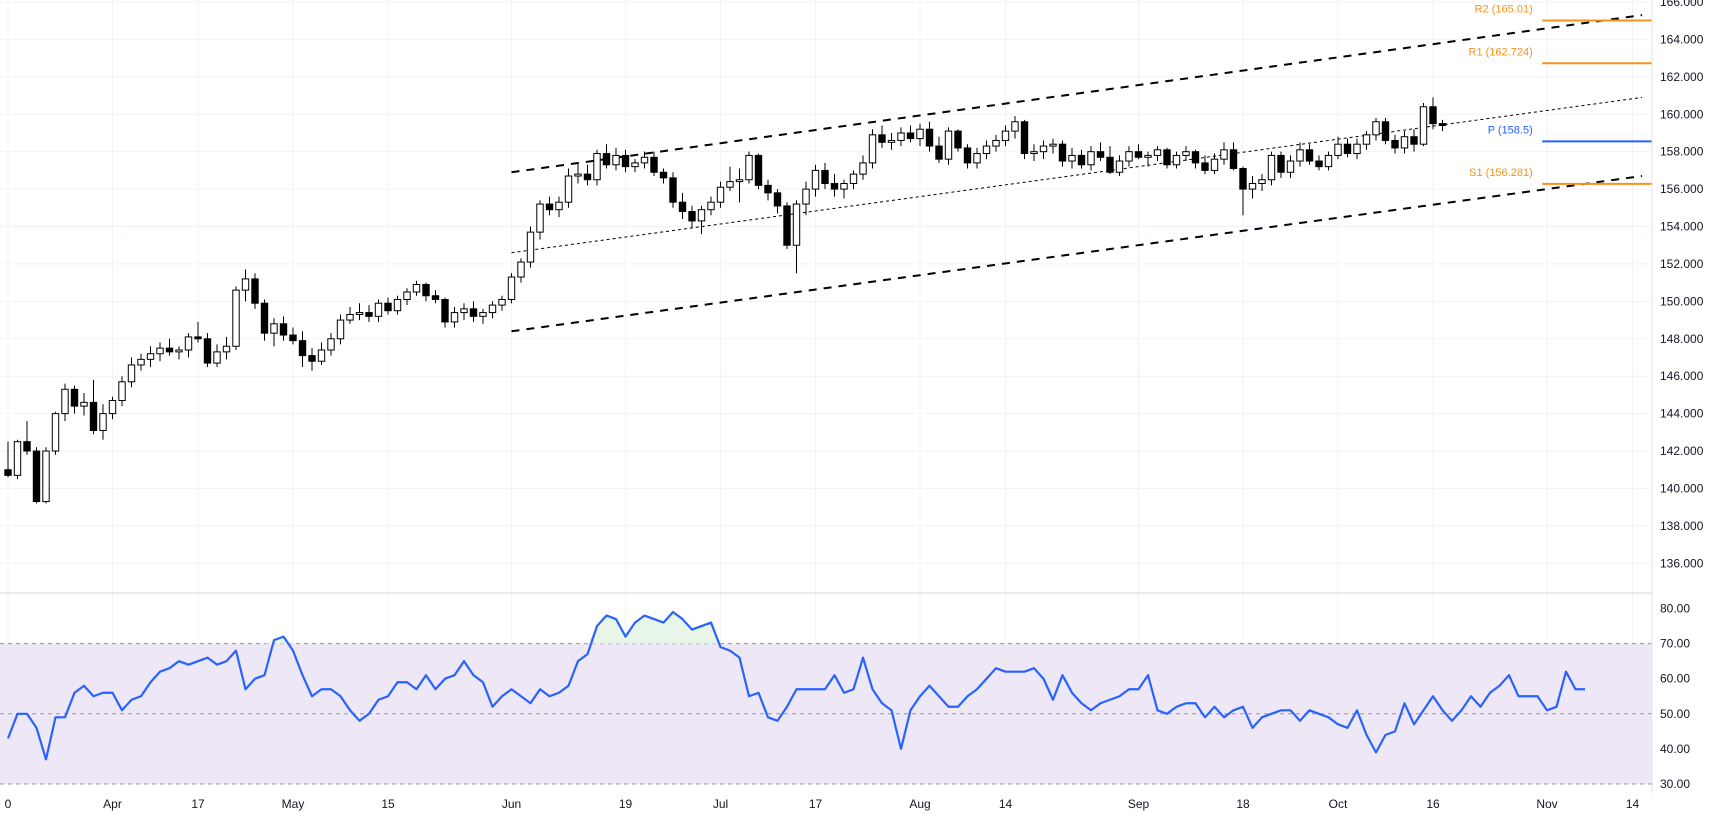 The height and width of the screenshot is (815, 1714). Describe the element at coordinates (1682, 227) in the screenshot. I see `price-tick-label: 154.000` at that location.